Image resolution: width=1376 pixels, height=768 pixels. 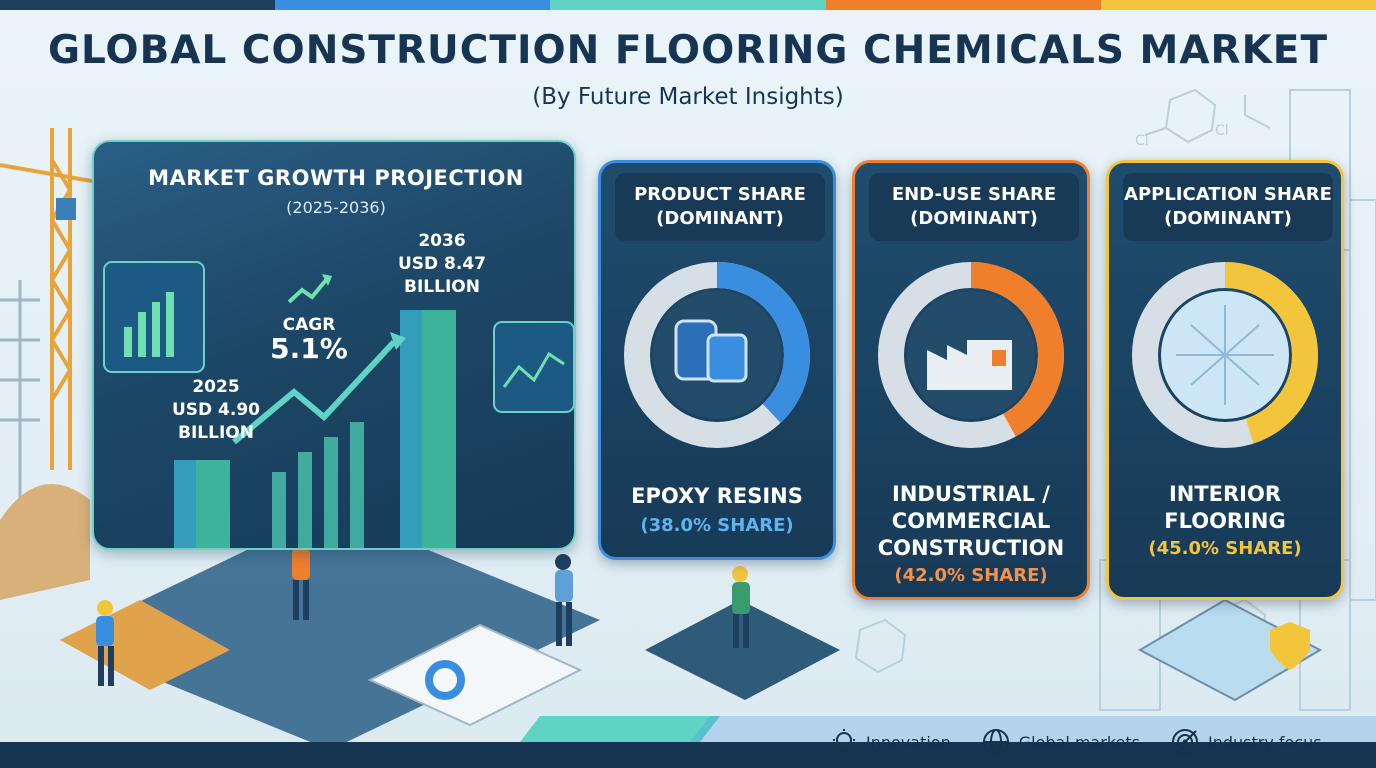 What do you see at coordinates (45, 542) in the screenshot?
I see `sand-pile` at bounding box center [45, 542].